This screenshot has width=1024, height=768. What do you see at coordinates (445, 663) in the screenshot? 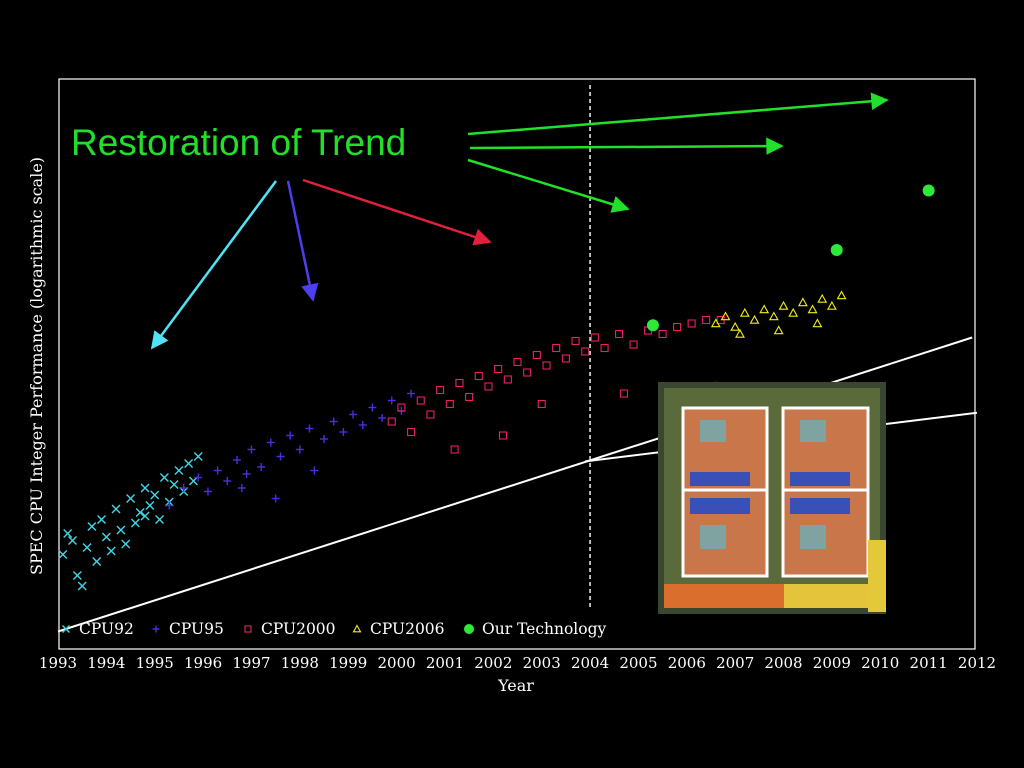
I see `x-tick-label-2001: 2001` at bounding box center [445, 663].